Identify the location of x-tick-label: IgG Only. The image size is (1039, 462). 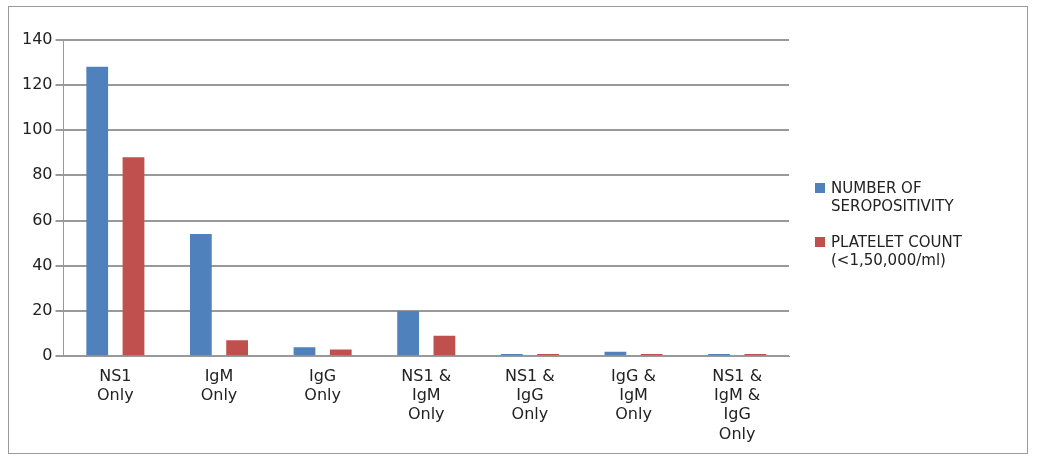
(322, 385).